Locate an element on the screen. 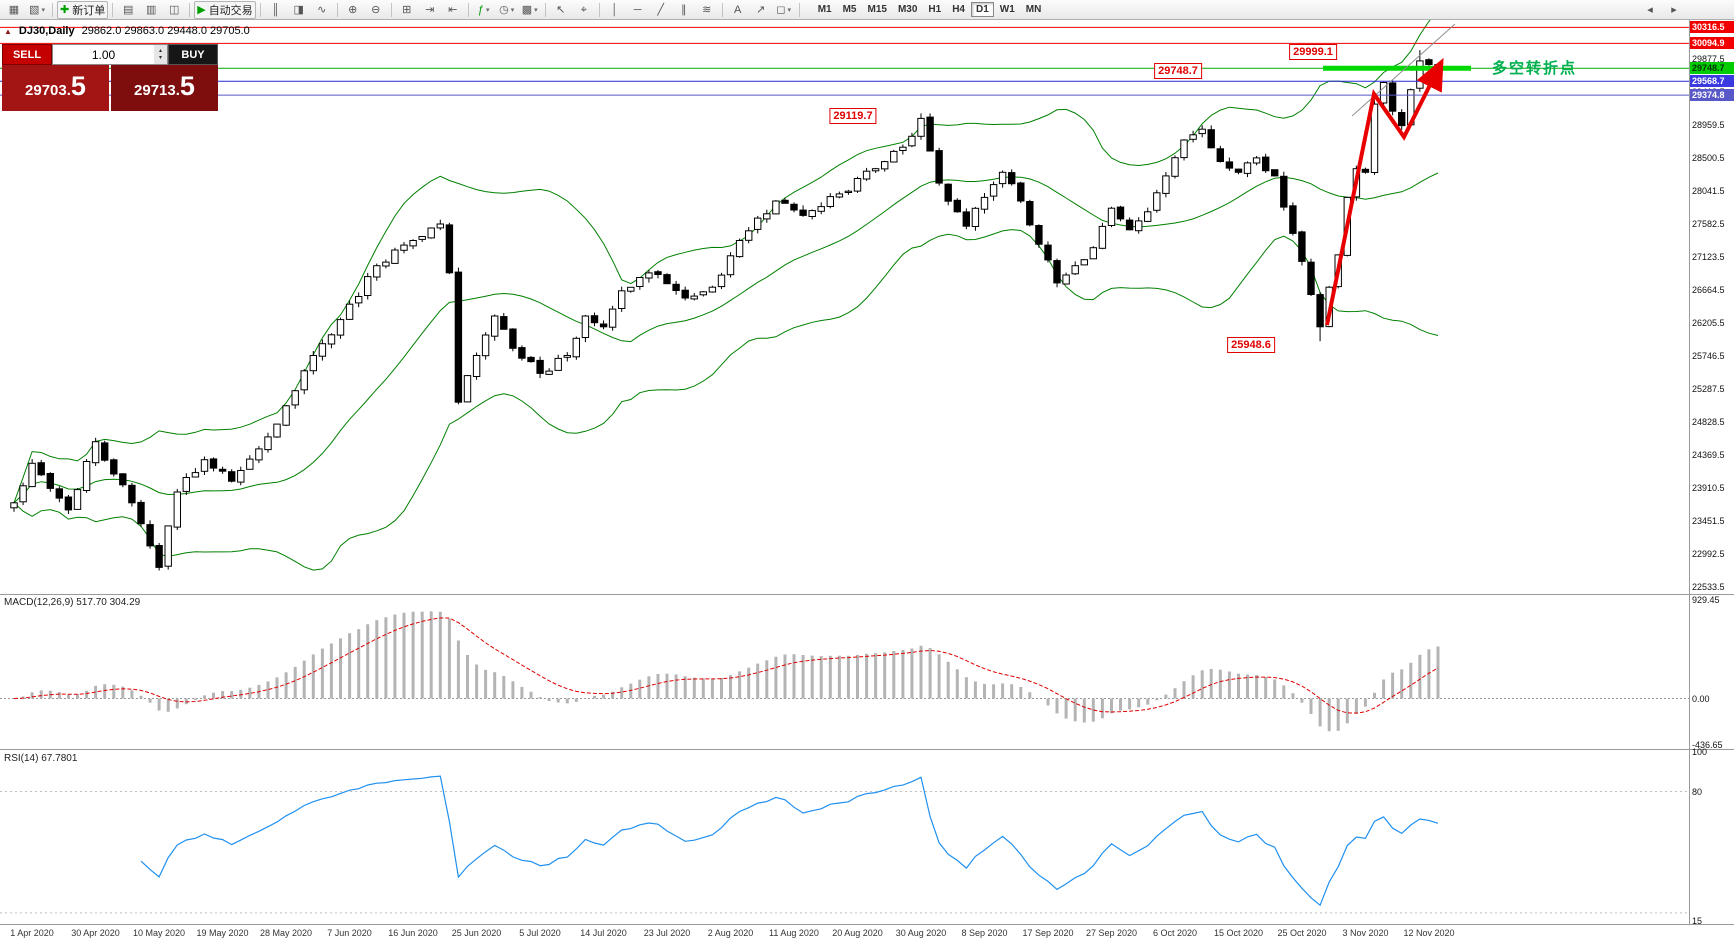 Image resolution: width=1734 pixels, height=944 pixels. auto-scroll-icon: ⇥ is located at coordinates (430, 10).